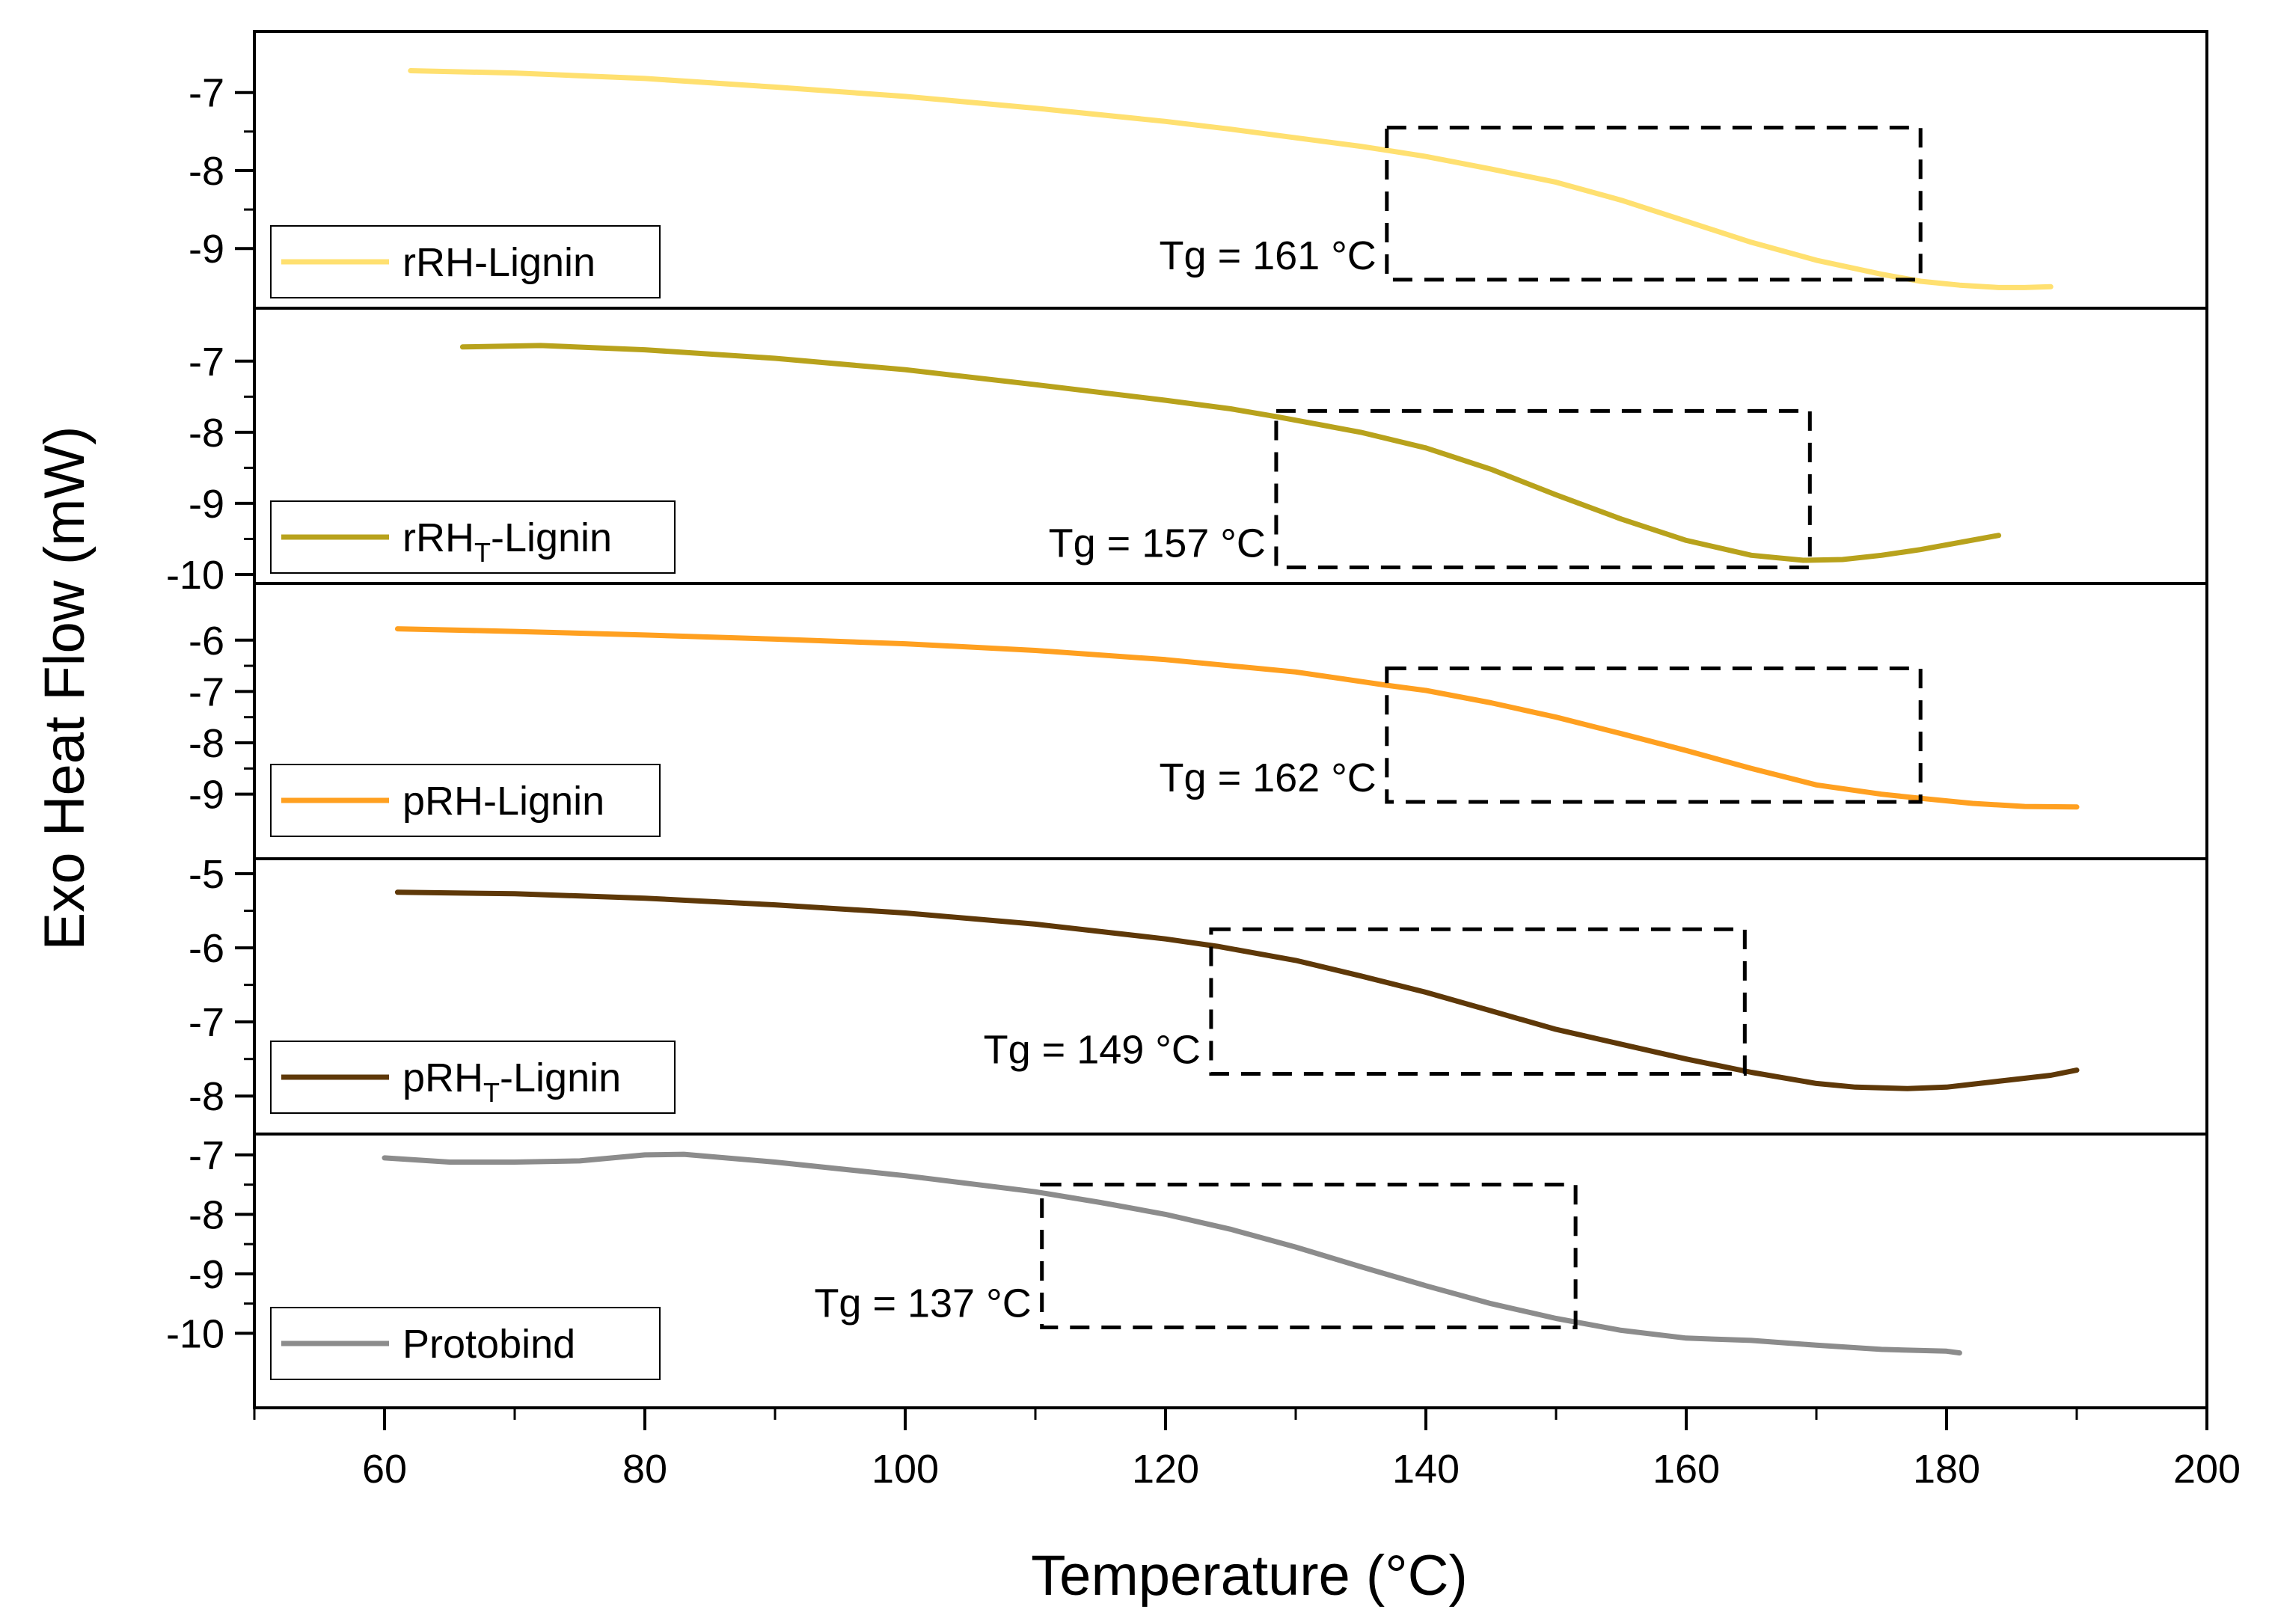 Image resolution: width=2269 pixels, height=1624 pixels. Describe the element at coordinates (206, 171) in the screenshot. I see `panel-1-ytick-label: -8` at that location.